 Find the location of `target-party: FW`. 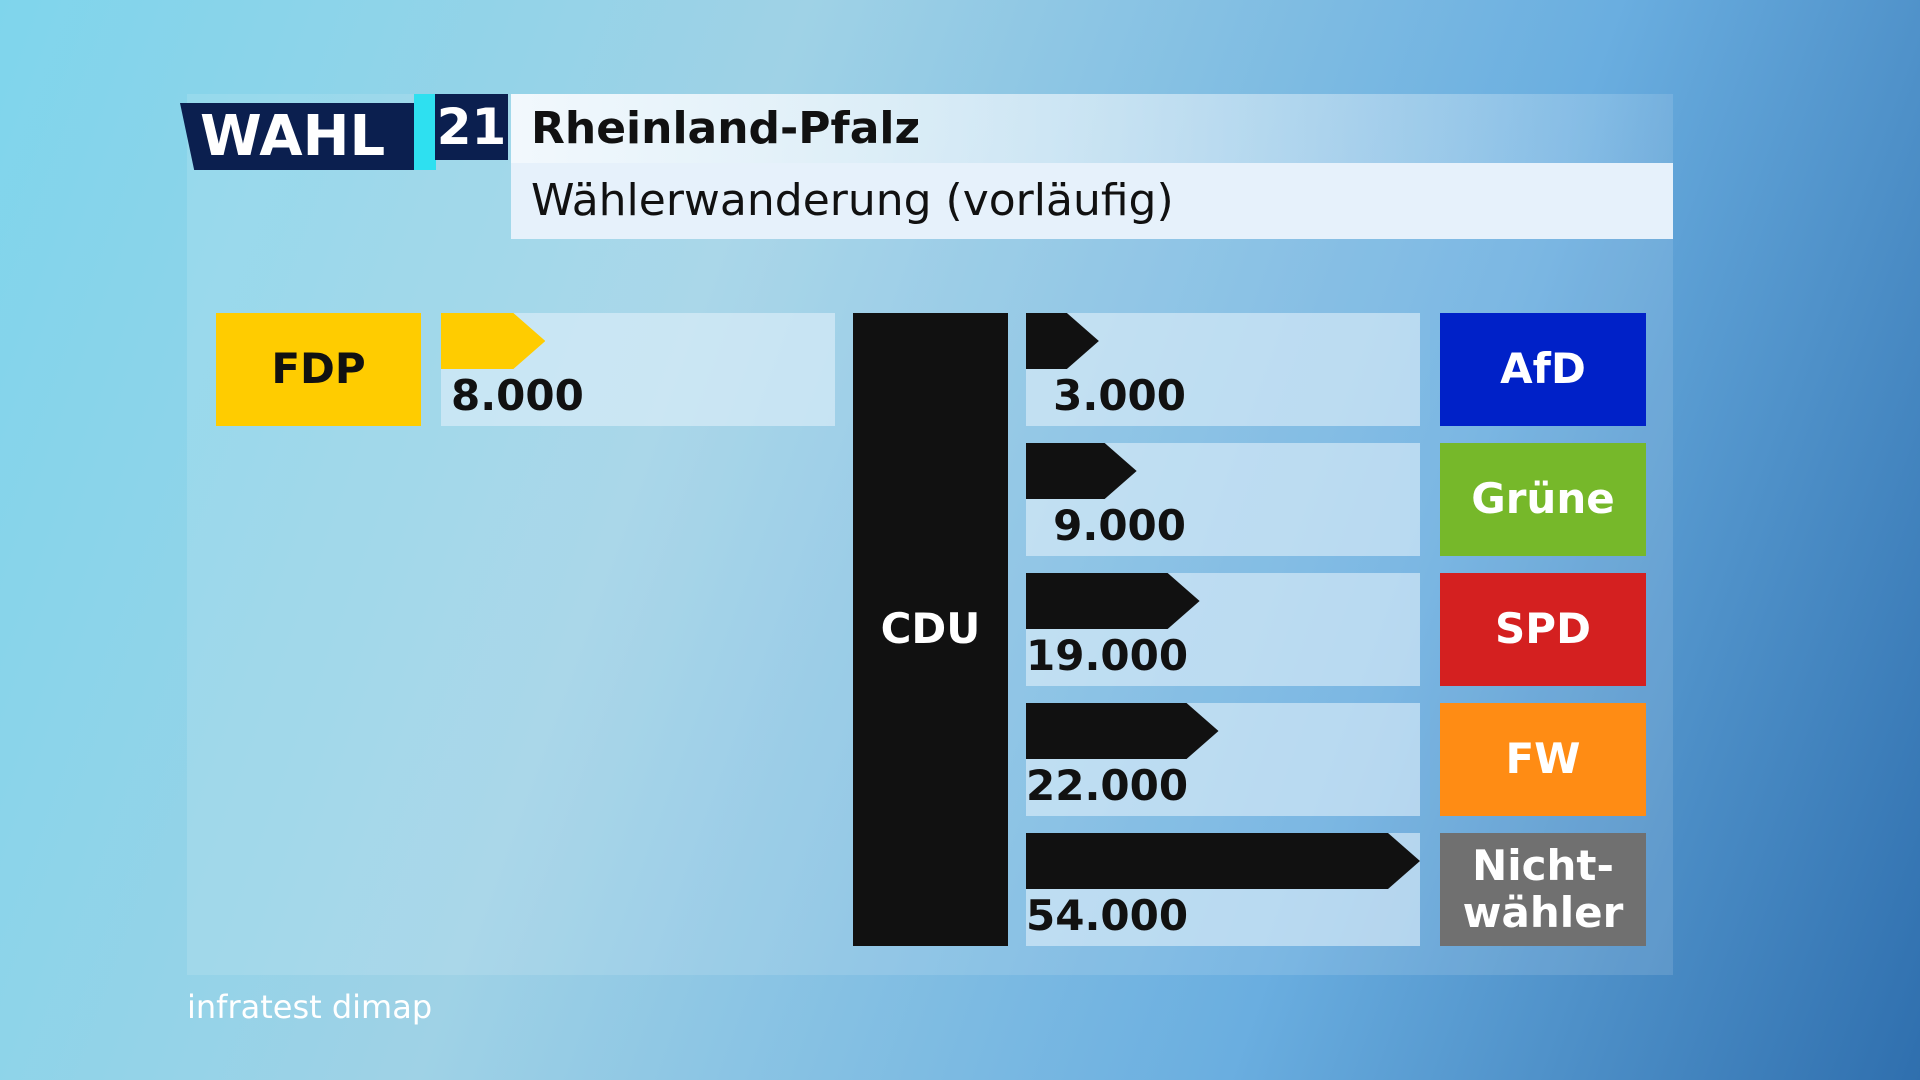

target-party: FW is located at coordinates (1543, 759).